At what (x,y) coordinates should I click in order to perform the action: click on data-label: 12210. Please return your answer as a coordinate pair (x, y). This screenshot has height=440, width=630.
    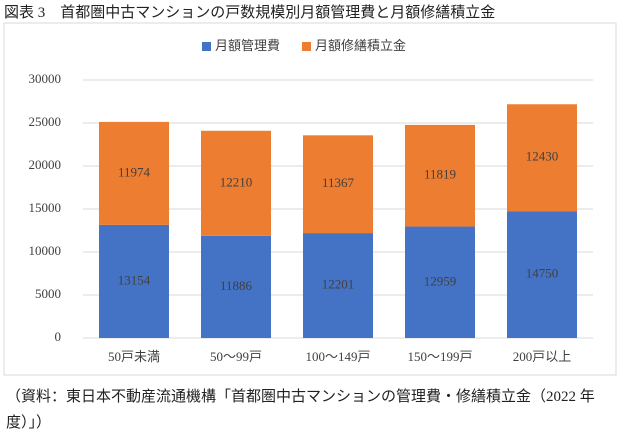
    Looking at the image, I should click on (236, 181).